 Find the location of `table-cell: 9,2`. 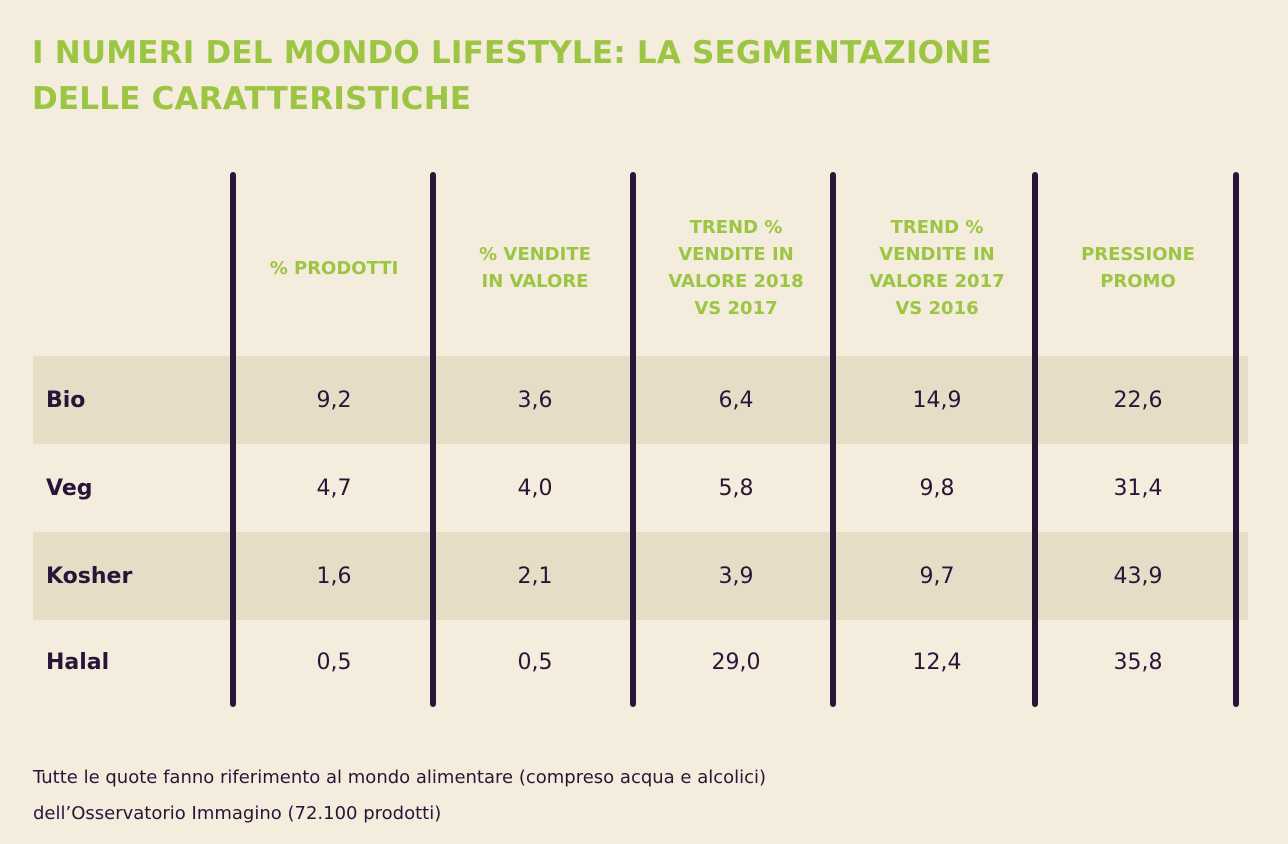

table-cell: 9,2 is located at coordinates (334, 400).